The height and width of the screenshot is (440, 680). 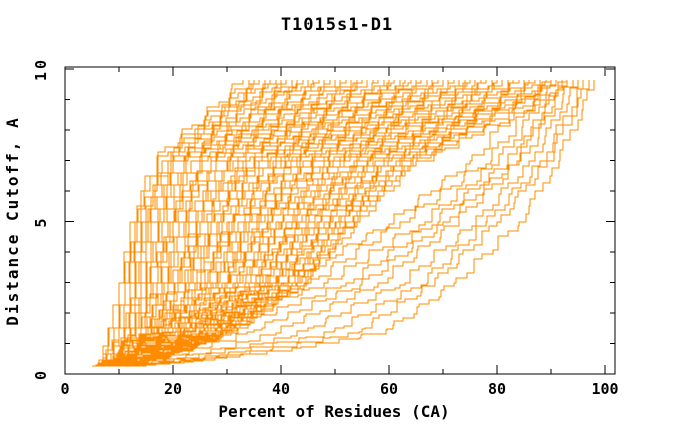 I want to click on y-axis-label: Distance Cutoff, A, so click(x=12, y=220).